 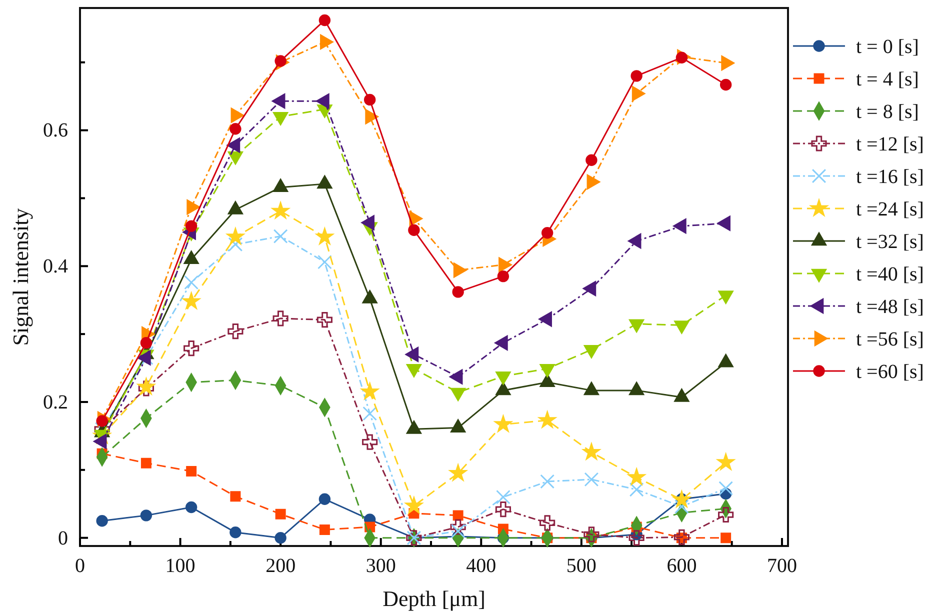 I want to click on x-tick-label: 600, so click(x=681, y=566).